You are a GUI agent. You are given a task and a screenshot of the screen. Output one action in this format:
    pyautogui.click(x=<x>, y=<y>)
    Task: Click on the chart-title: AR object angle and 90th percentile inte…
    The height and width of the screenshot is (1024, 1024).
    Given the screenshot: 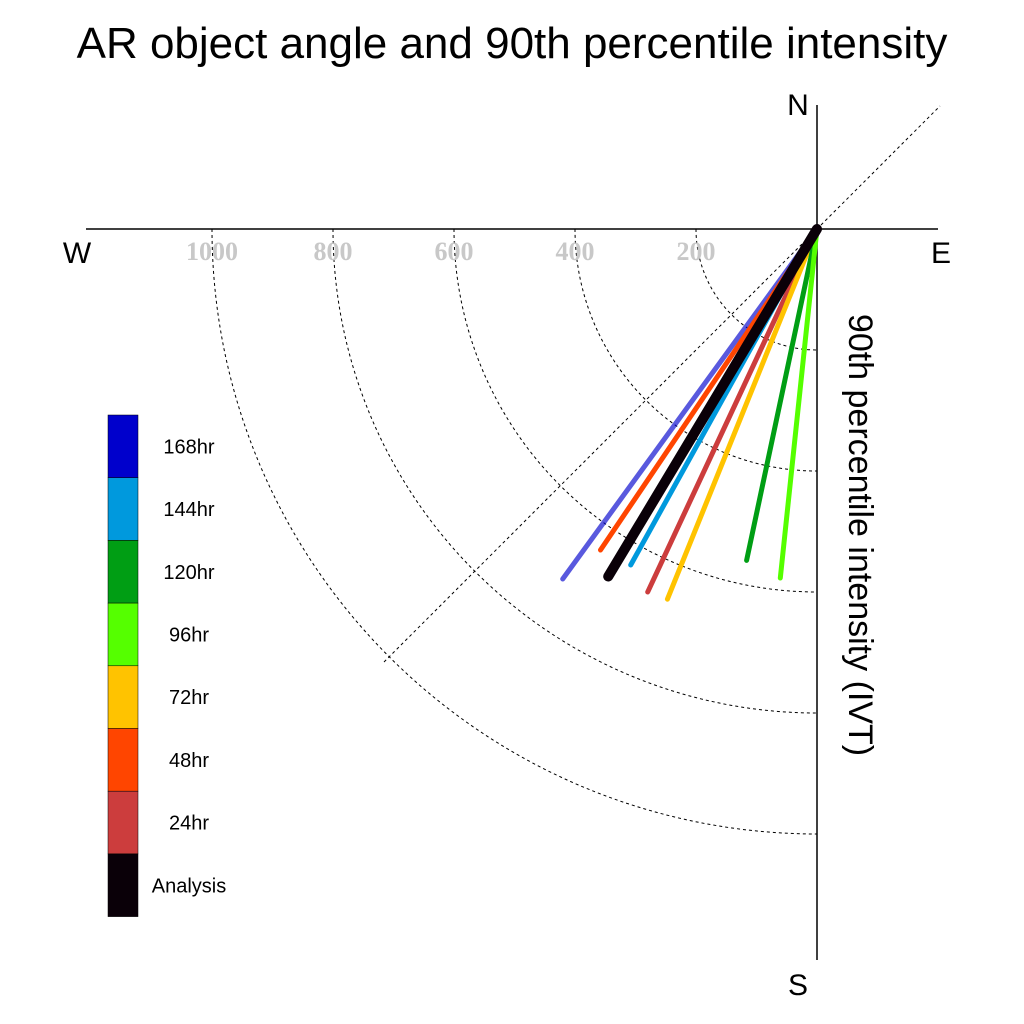 What is the action you would take?
    pyautogui.click(x=512, y=43)
    